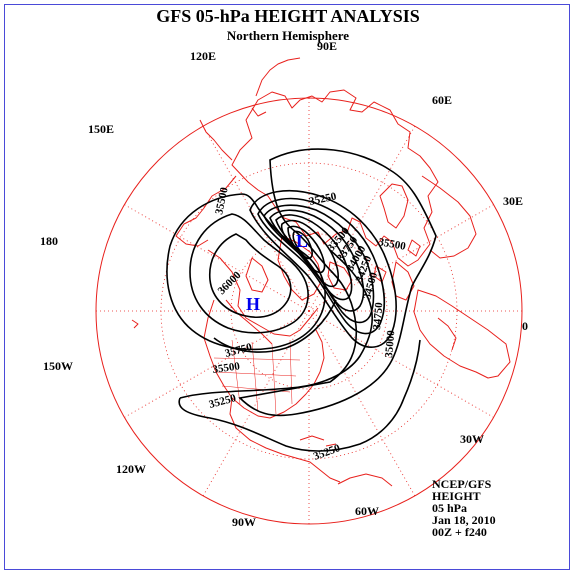  What do you see at coordinates (378, 315) in the screenshot?
I see `contour-label: 34750` at bounding box center [378, 315].